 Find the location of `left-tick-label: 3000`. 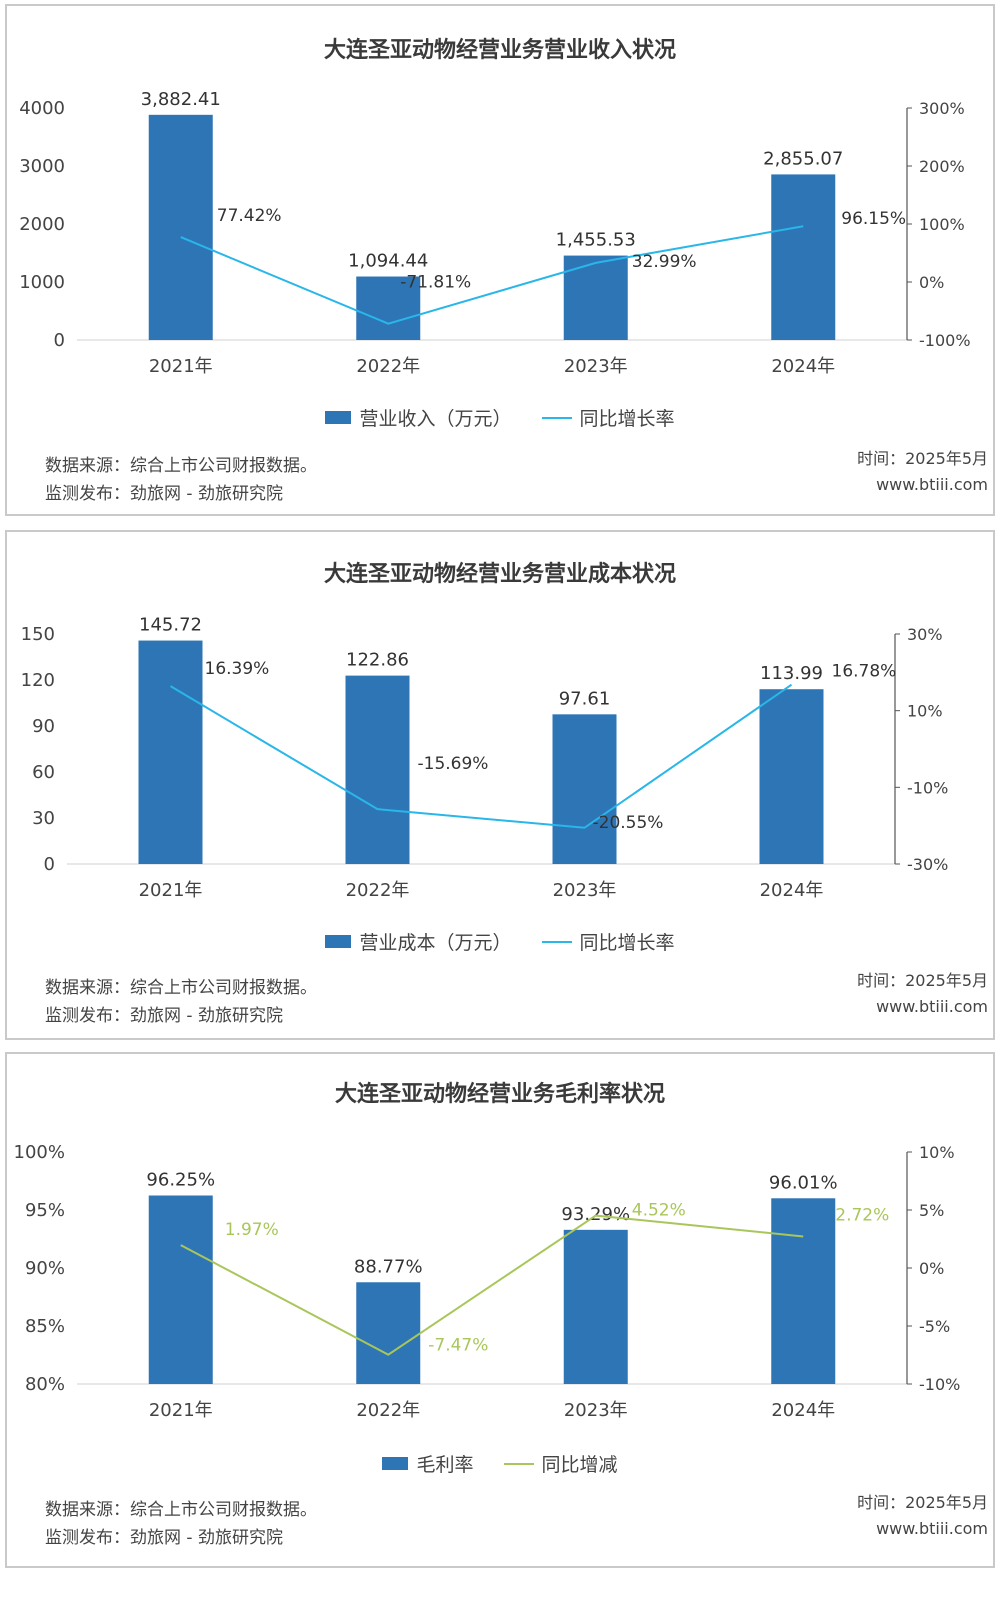

left-tick-label: 3000 is located at coordinates (42, 166).